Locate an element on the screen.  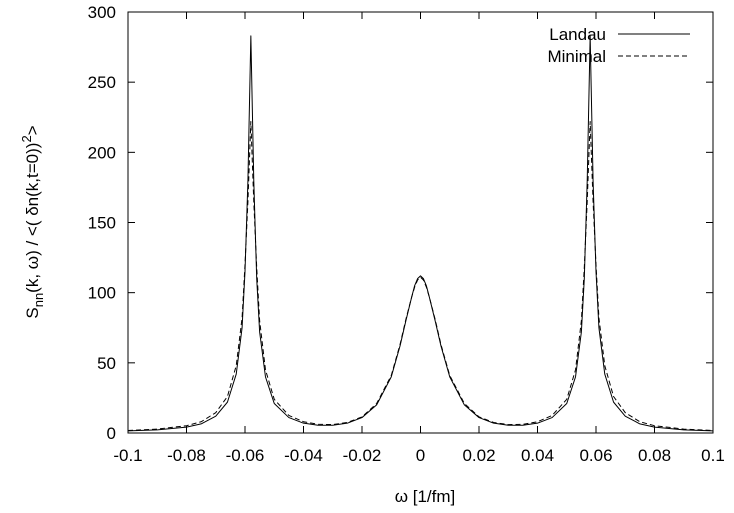
y-tick-label: 50 is located at coordinates (106, 363).